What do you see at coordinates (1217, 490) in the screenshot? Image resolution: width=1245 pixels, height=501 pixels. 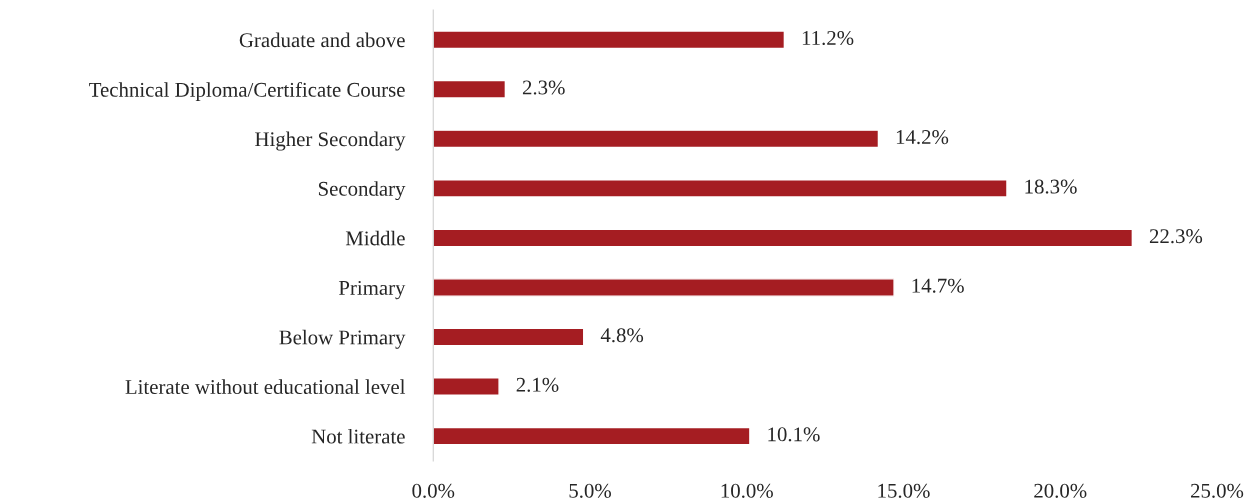 I see `x-tick-label: 25.0%` at bounding box center [1217, 490].